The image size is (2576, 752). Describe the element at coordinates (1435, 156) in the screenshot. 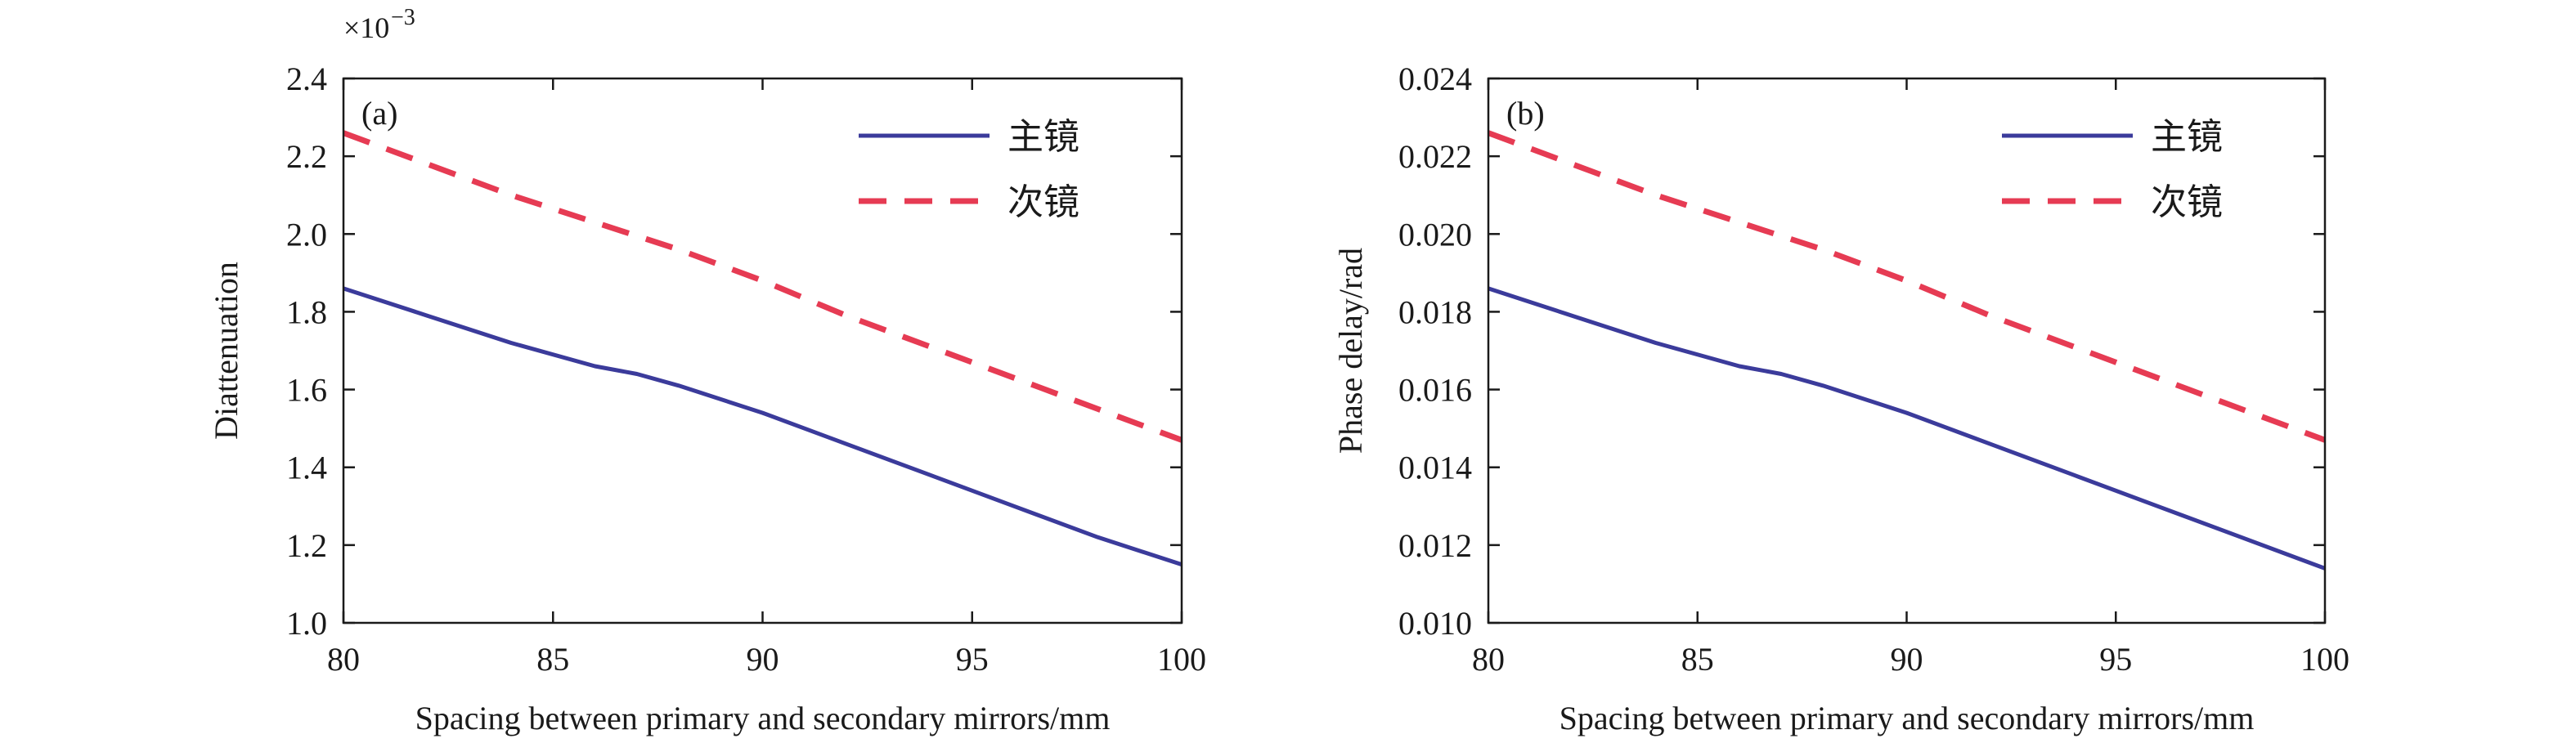

I see `y-tick-label: 0.022` at that location.